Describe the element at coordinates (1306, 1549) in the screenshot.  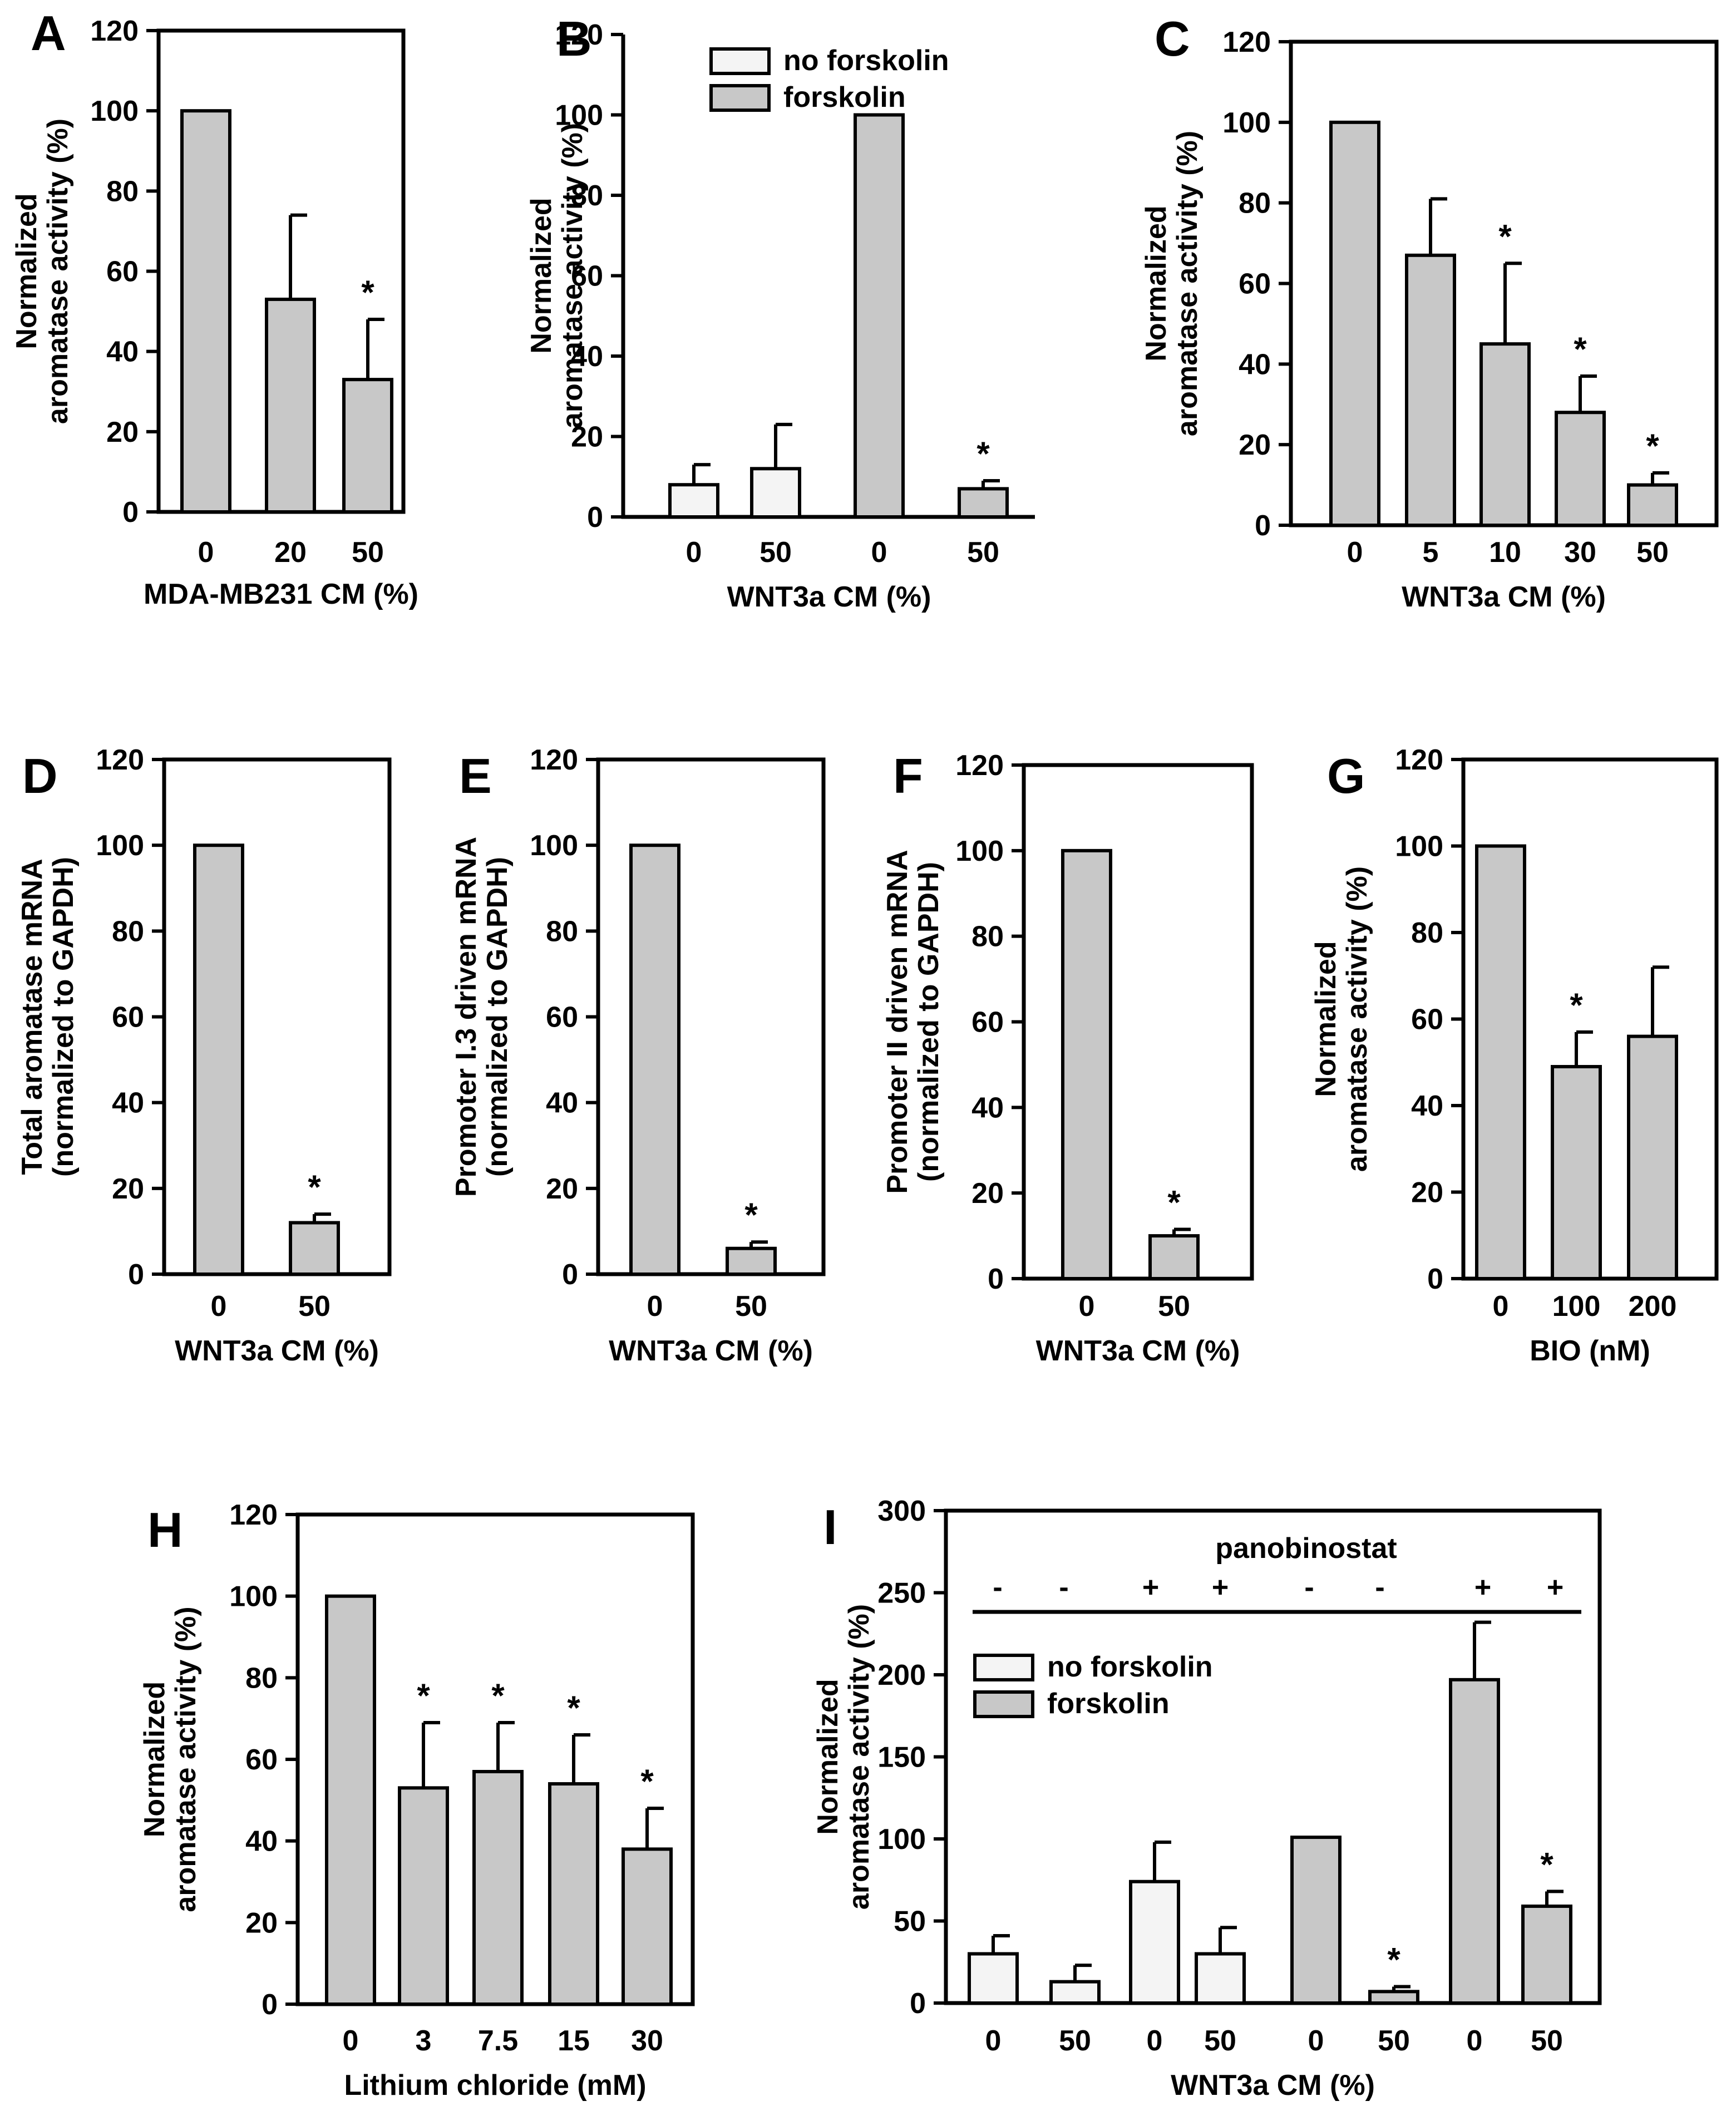
I see `header-label: panobinostat` at that location.